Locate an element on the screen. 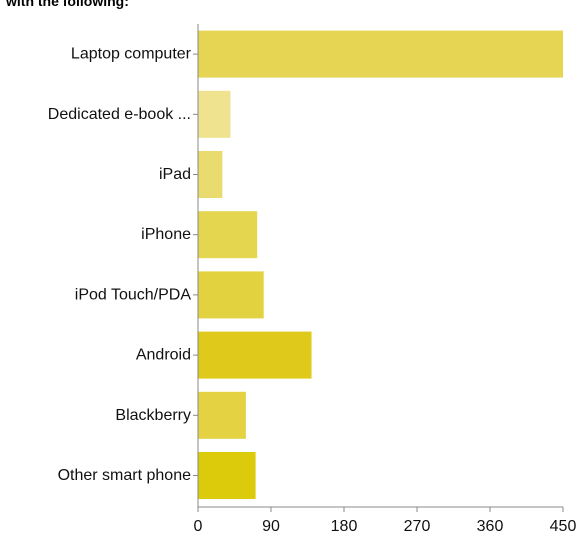 The height and width of the screenshot is (548, 586). chart-title: with the following: is located at coordinates (67, 4).